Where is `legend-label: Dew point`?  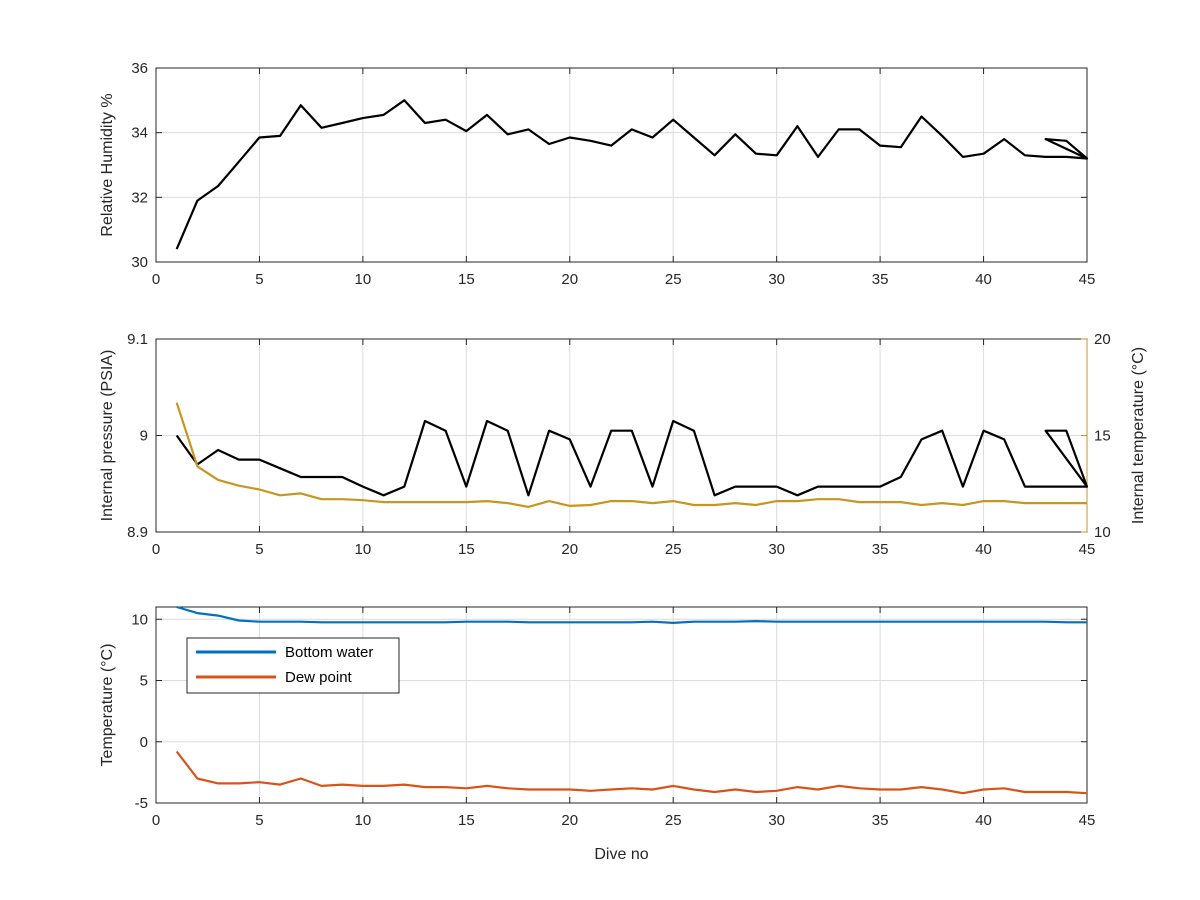 legend-label: Dew point is located at coordinates (319, 677).